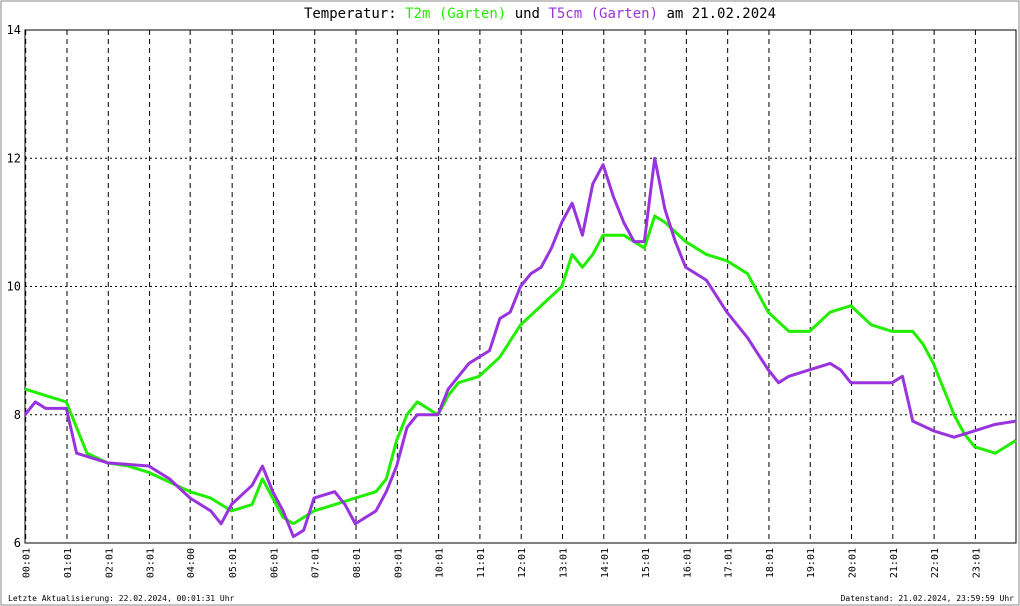 Image resolution: width=1020 pixels, height=606 pixels. What do you see at coordinates (233, 563) in the screenshot?
I see `x-tick-label: 05:01` at bounding box center [233, 563].